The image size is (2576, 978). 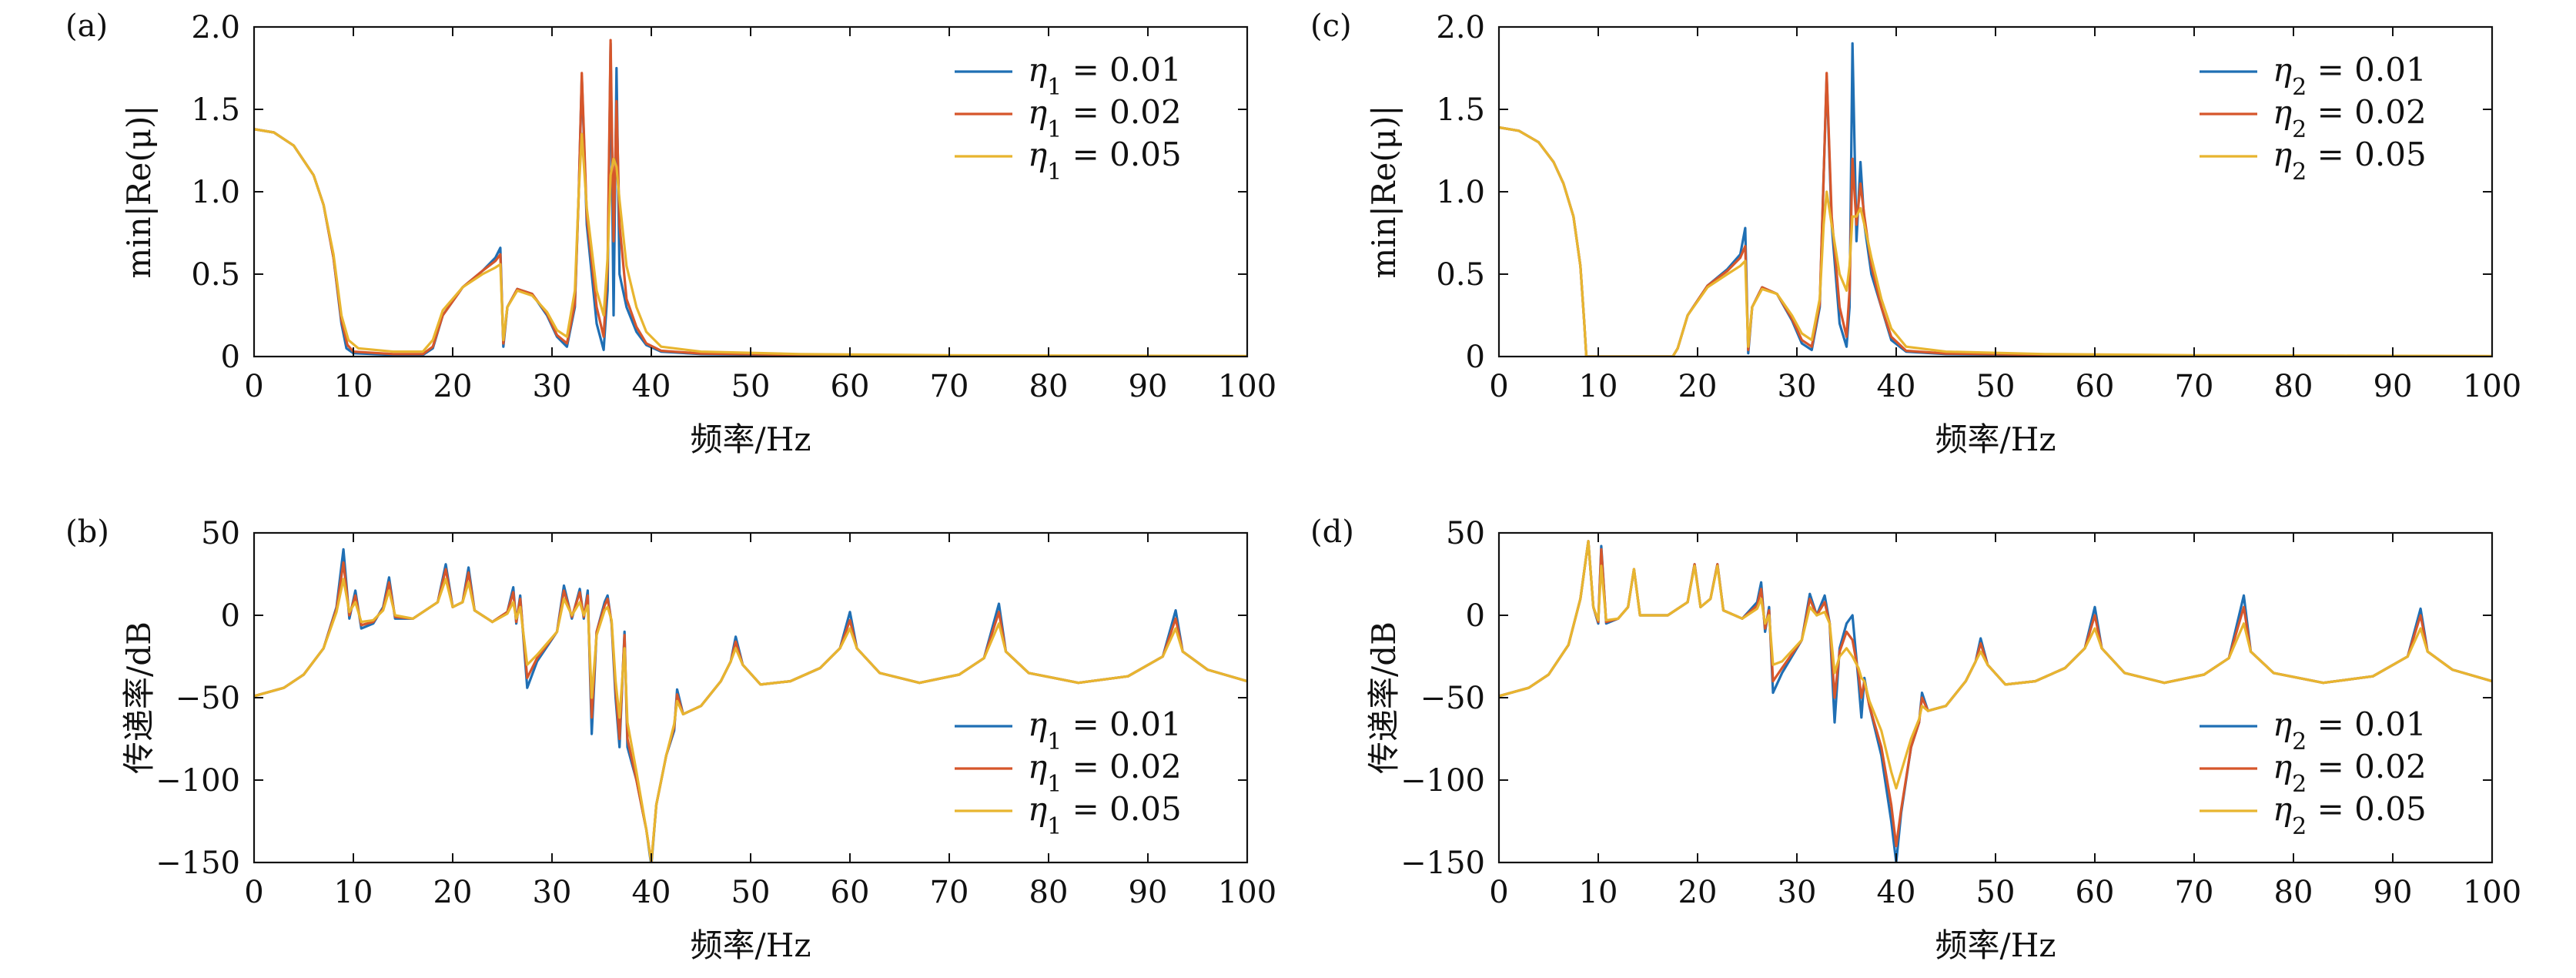 What do you see at coordinates (1331, 26) in the screenshot?
I see `panel-label: (c)` at bounding box center [1331, 26].